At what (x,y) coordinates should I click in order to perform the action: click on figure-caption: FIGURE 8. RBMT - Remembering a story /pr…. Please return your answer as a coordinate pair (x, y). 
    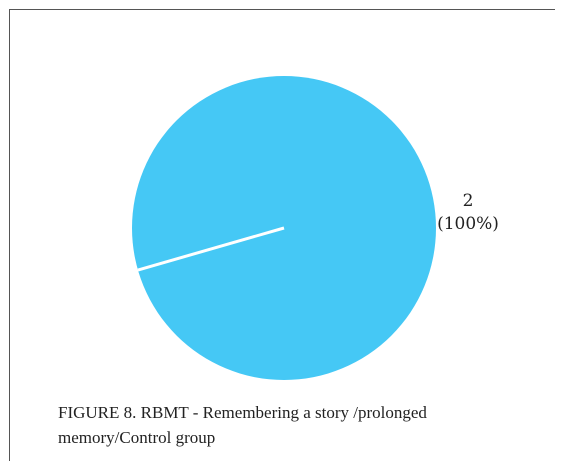
    Looking at the image, I should click on (242, 425).